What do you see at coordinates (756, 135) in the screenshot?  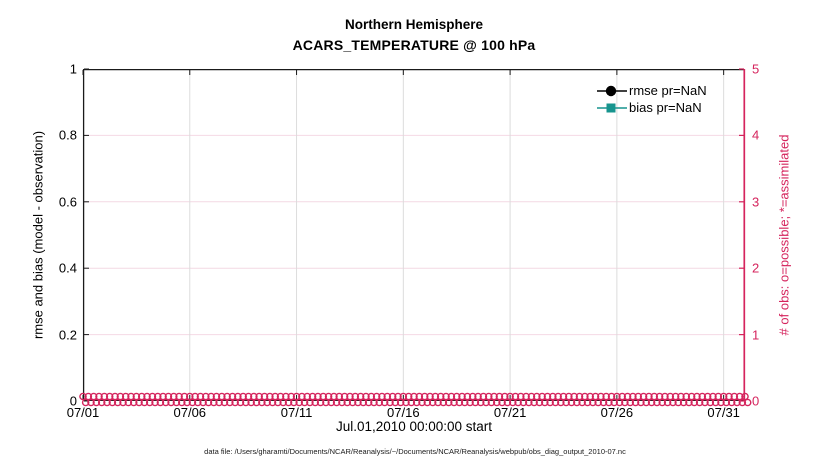 I see `right-y-tick-label: 4` at bounding box center [756, 135].